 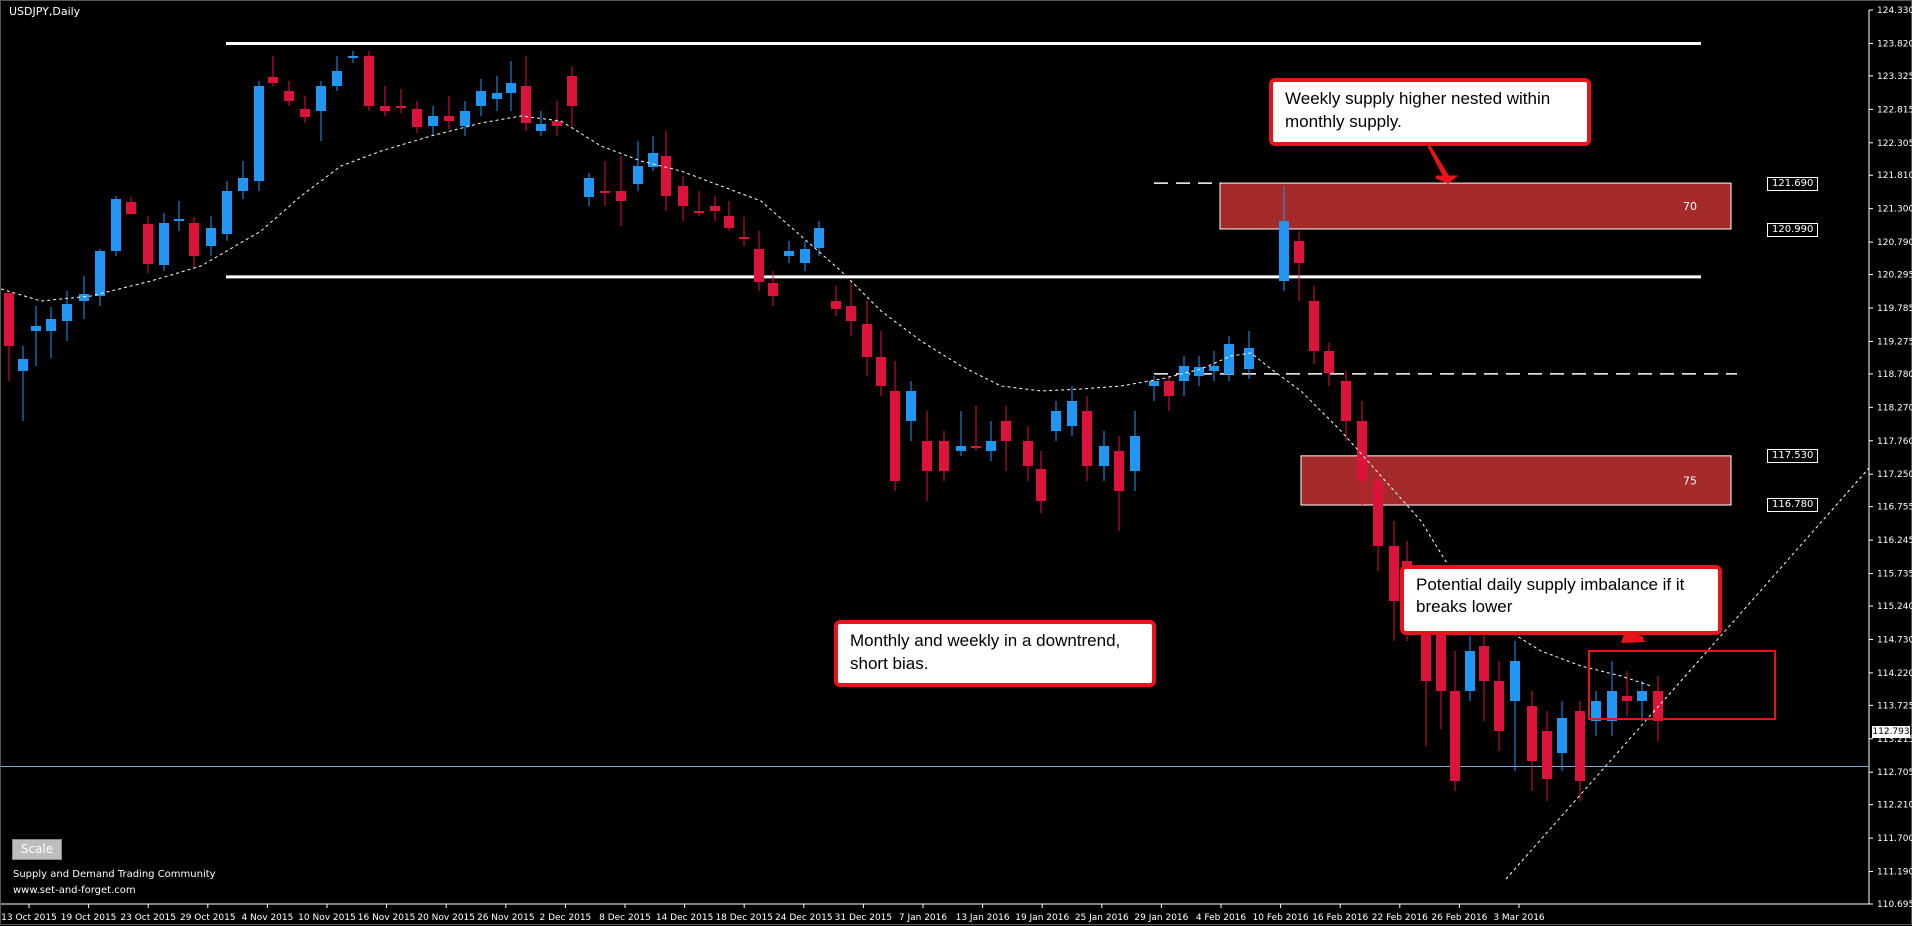 I want to click on y-tick-label: 113.725, so click(x=1894, y=706).